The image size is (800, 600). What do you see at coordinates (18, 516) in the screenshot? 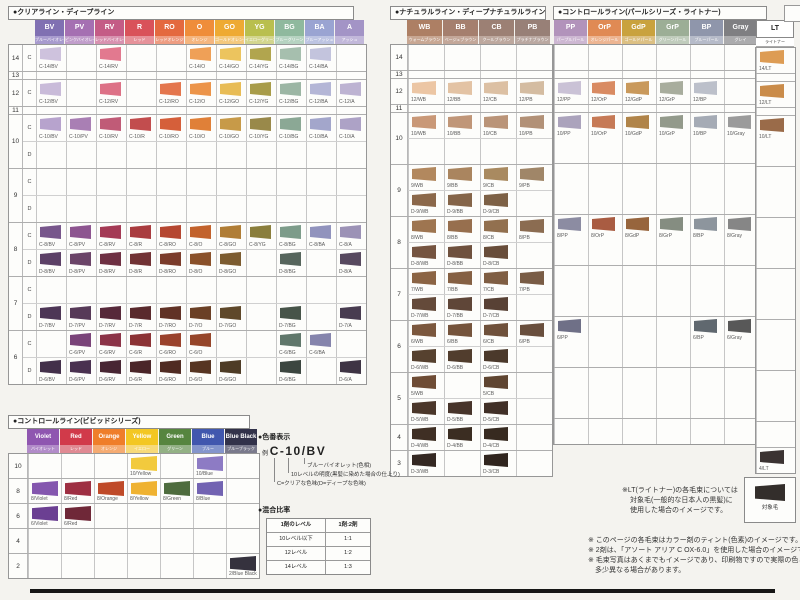
I see `level-number: 6` at bounding box center [18, 516].